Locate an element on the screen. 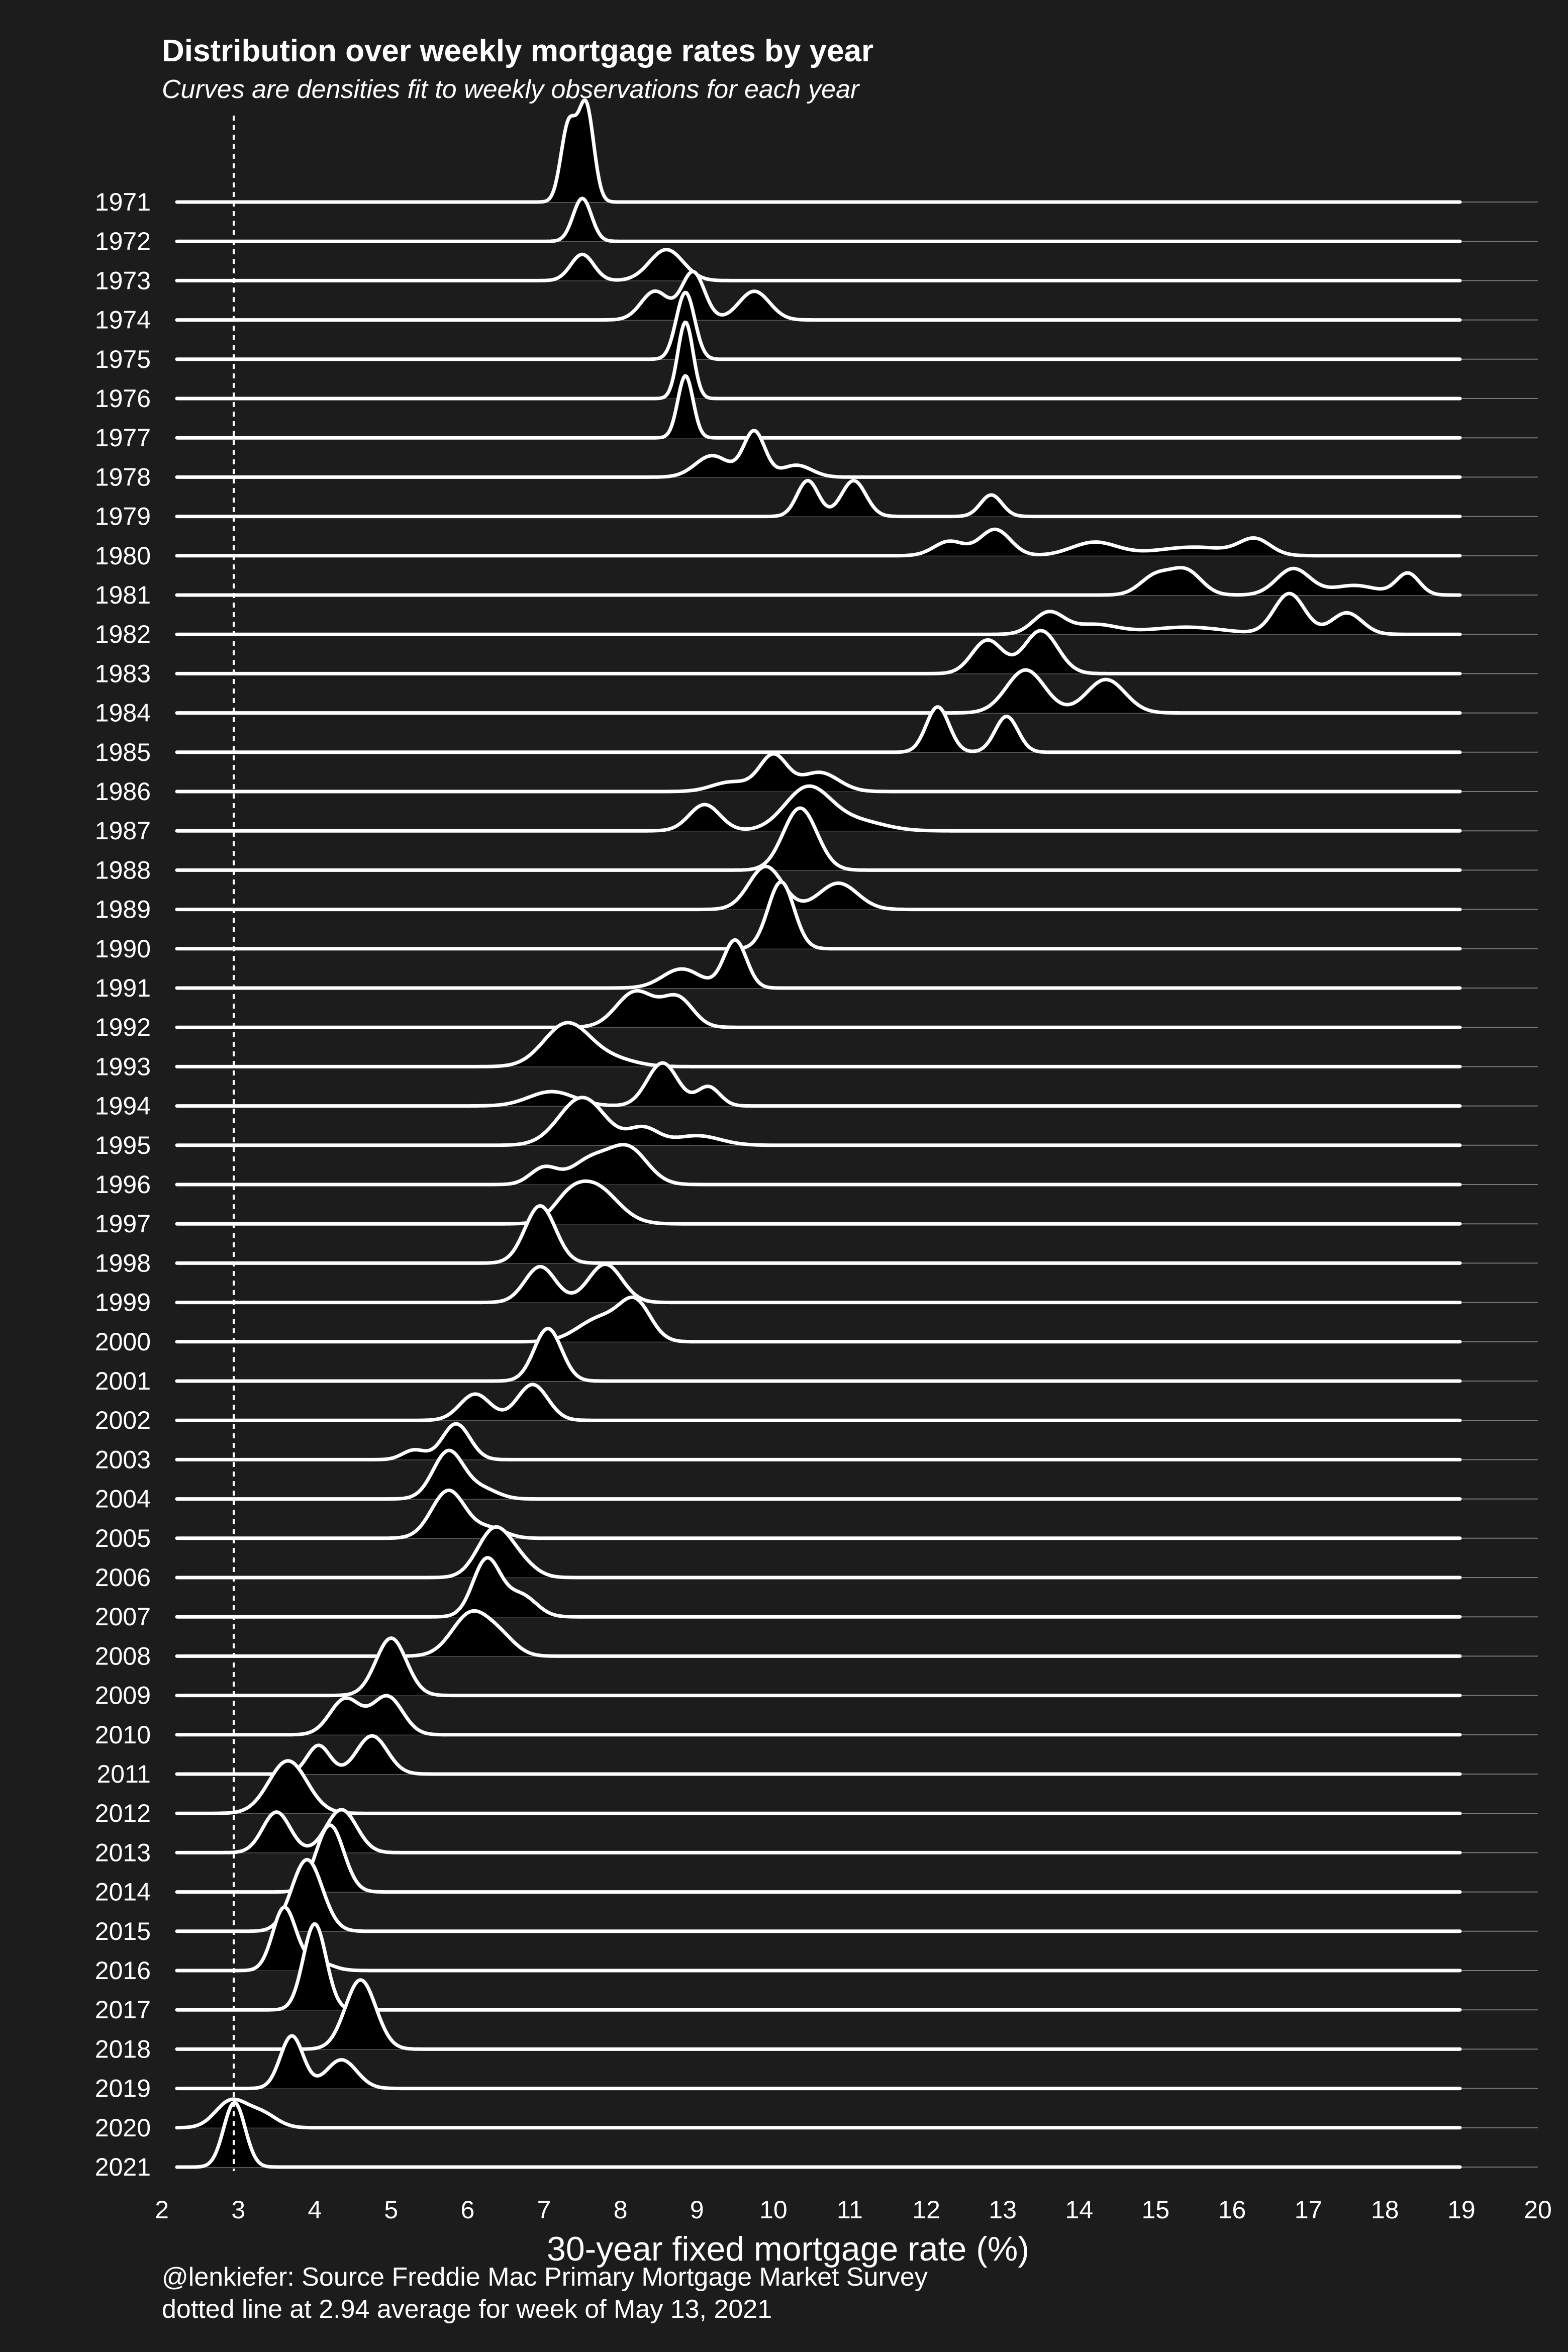  y-tick-label: 2006 is located at coordinates (123, 1578).